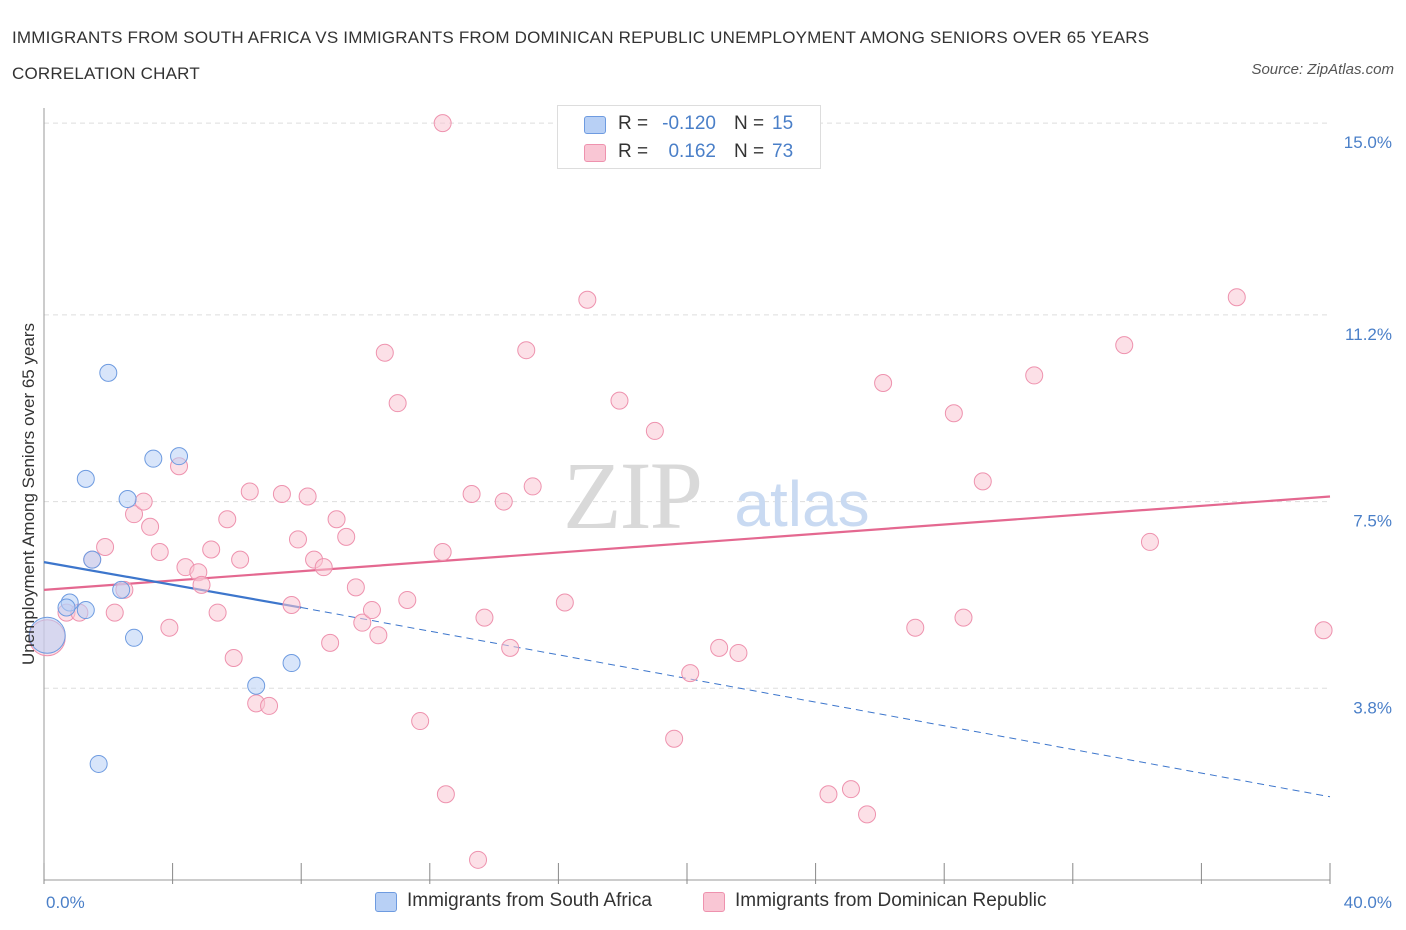  Describe the element at coordinates (172, 585) in the screenshot. I see `trend-line-south-africa` at that location.